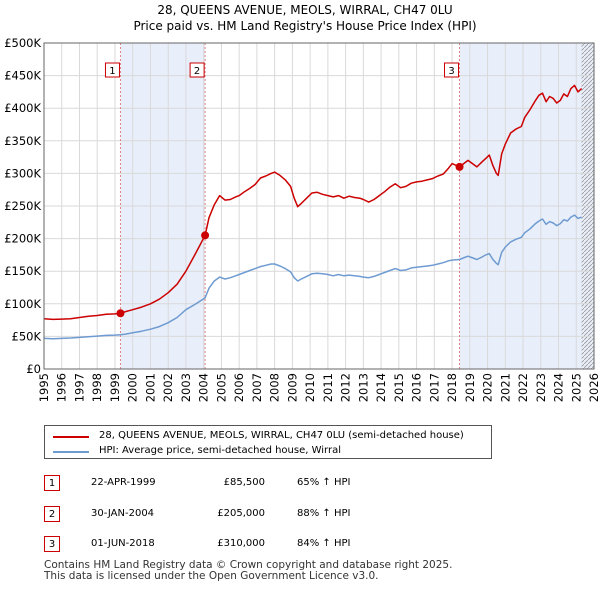  Describe the element at coordinates (275, 387) in the screenshot. I see `x-tick-label: 2008` at that location.